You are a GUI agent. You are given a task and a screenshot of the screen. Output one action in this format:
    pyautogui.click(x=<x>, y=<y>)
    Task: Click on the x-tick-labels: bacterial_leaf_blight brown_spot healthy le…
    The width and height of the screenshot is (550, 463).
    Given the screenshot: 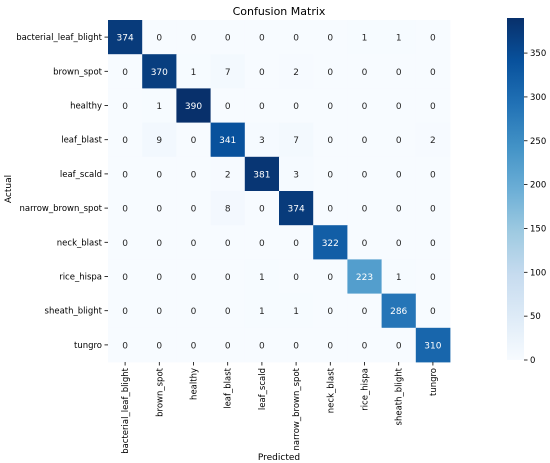 What is the action you would take?
    pyautogui.click(x=280, y=408)
    